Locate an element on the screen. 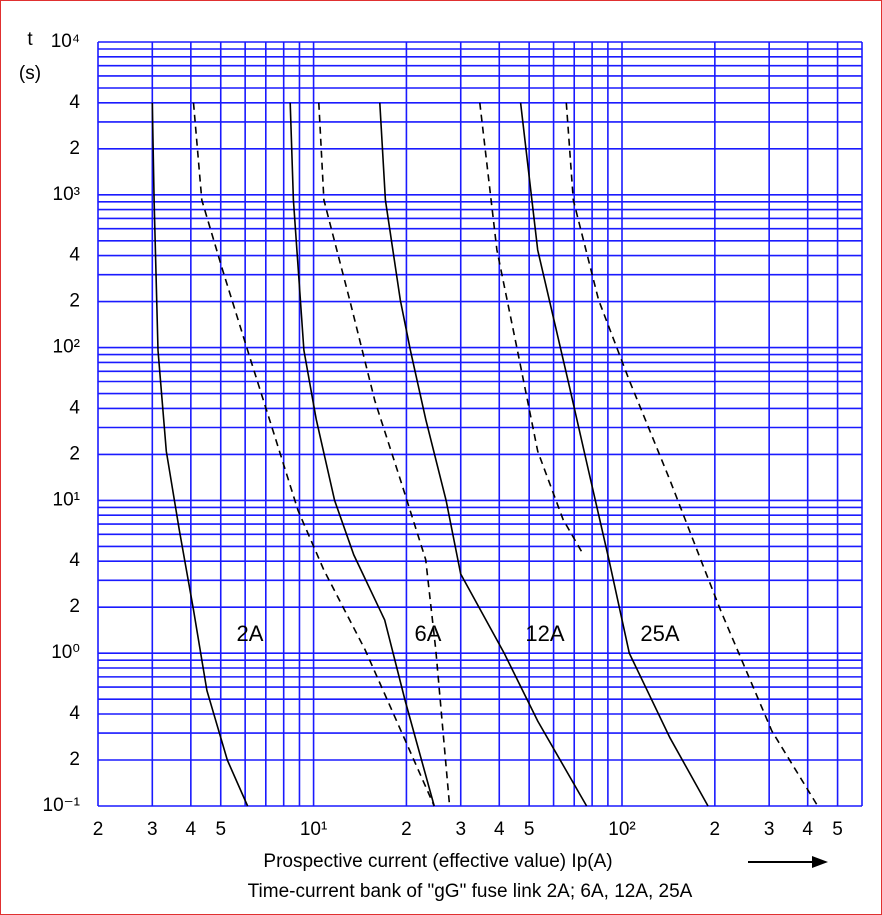  y-tick-label: 10¹ is located at coordinates (66, 499).